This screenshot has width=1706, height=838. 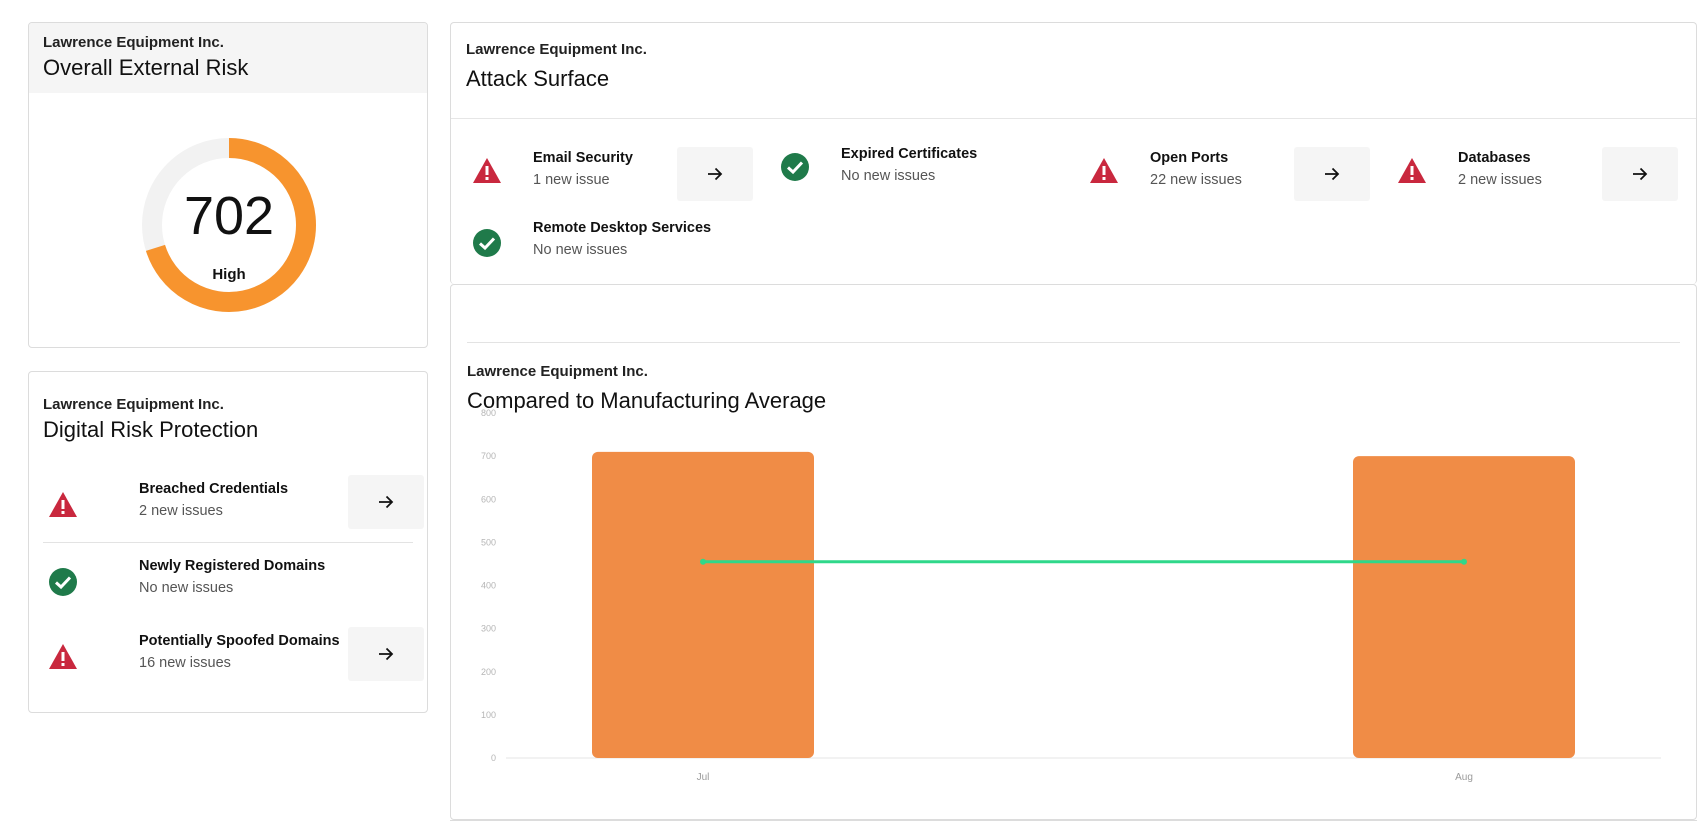 What do you see at coordinates (703, 604) in the screenshot?
I see `bar-jul` at bounding box center [703, 604].